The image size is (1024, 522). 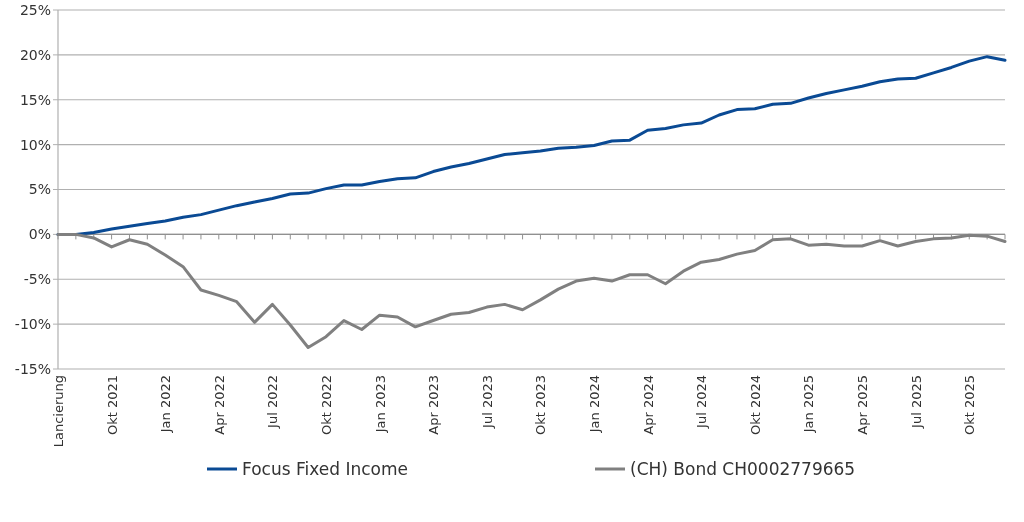 What do you see at coordinates (327, 405) in the screenshot?
I see `x-tick-label: Okt 2022` at bounding box center [327, 405].